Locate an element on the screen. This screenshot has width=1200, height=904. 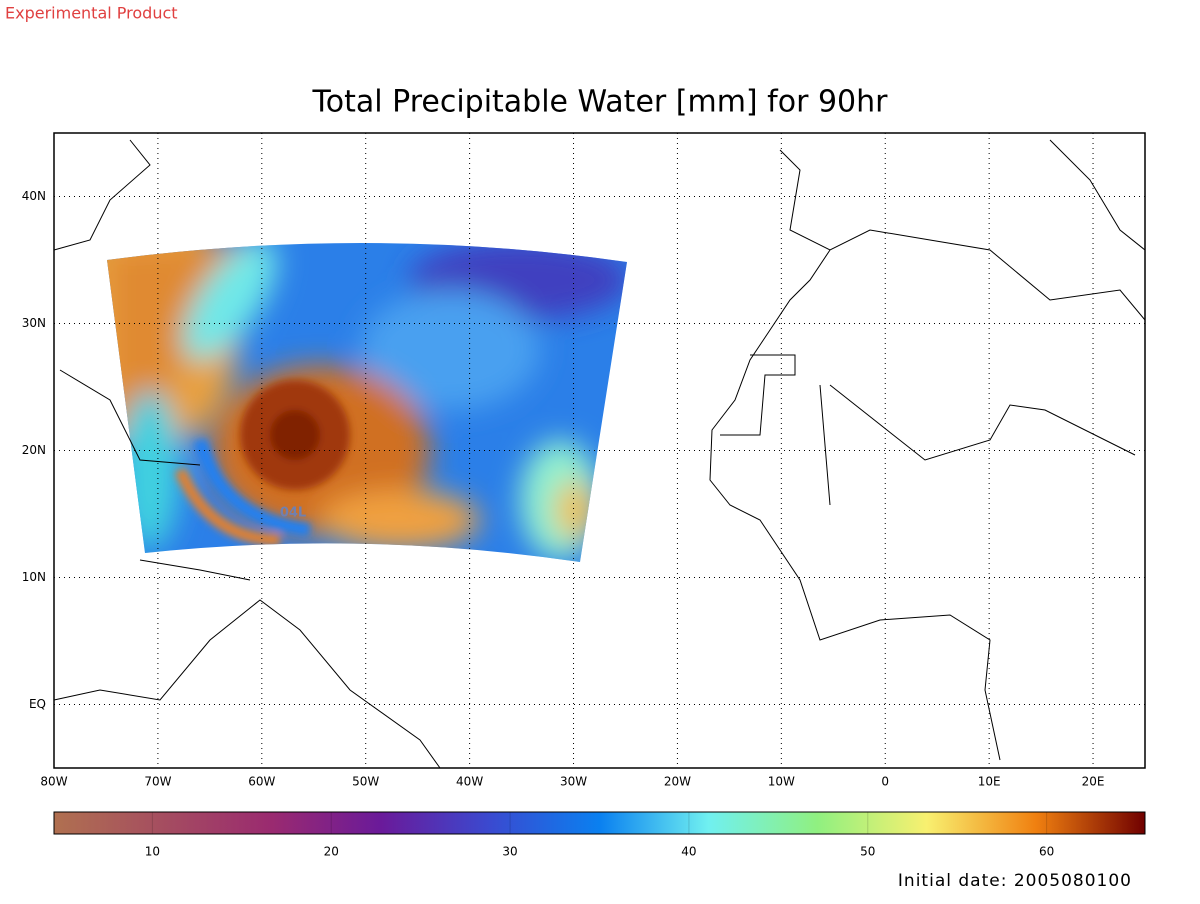
x-tick-label: 70W is located at coordinates (157, 782).